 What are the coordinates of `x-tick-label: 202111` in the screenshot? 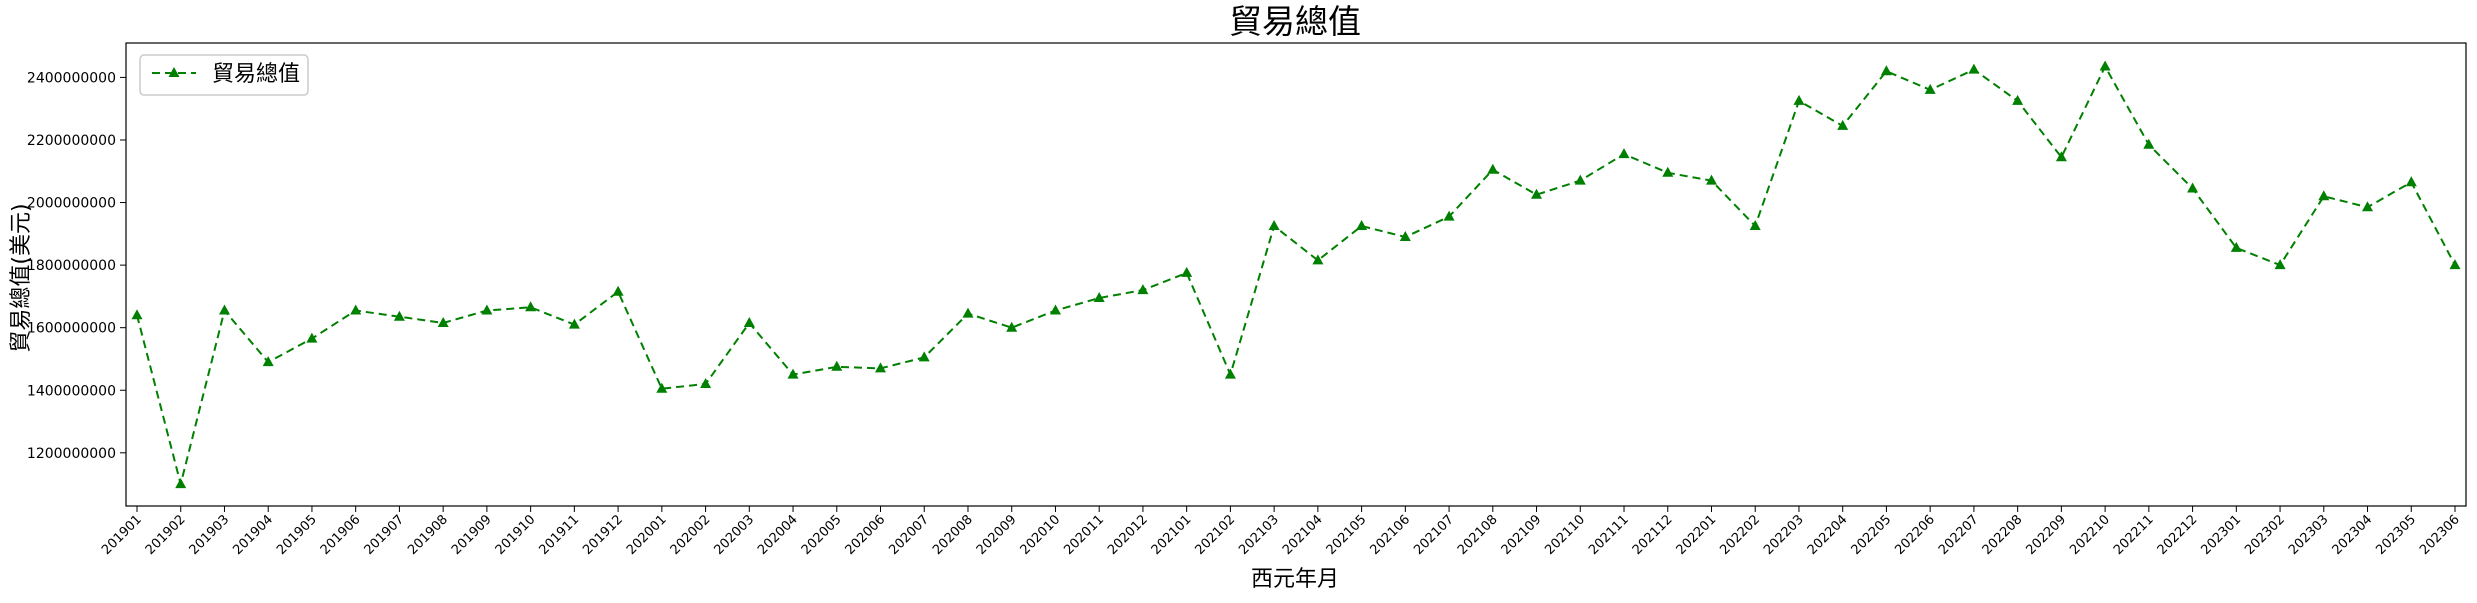 It's located at (1609, 535).